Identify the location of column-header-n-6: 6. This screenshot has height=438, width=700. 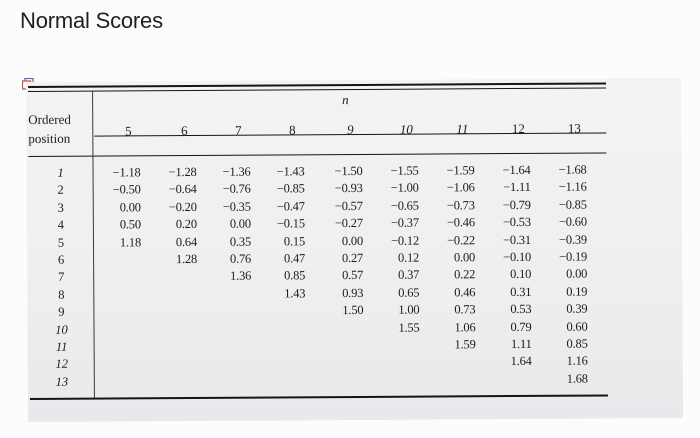
(184, 131).